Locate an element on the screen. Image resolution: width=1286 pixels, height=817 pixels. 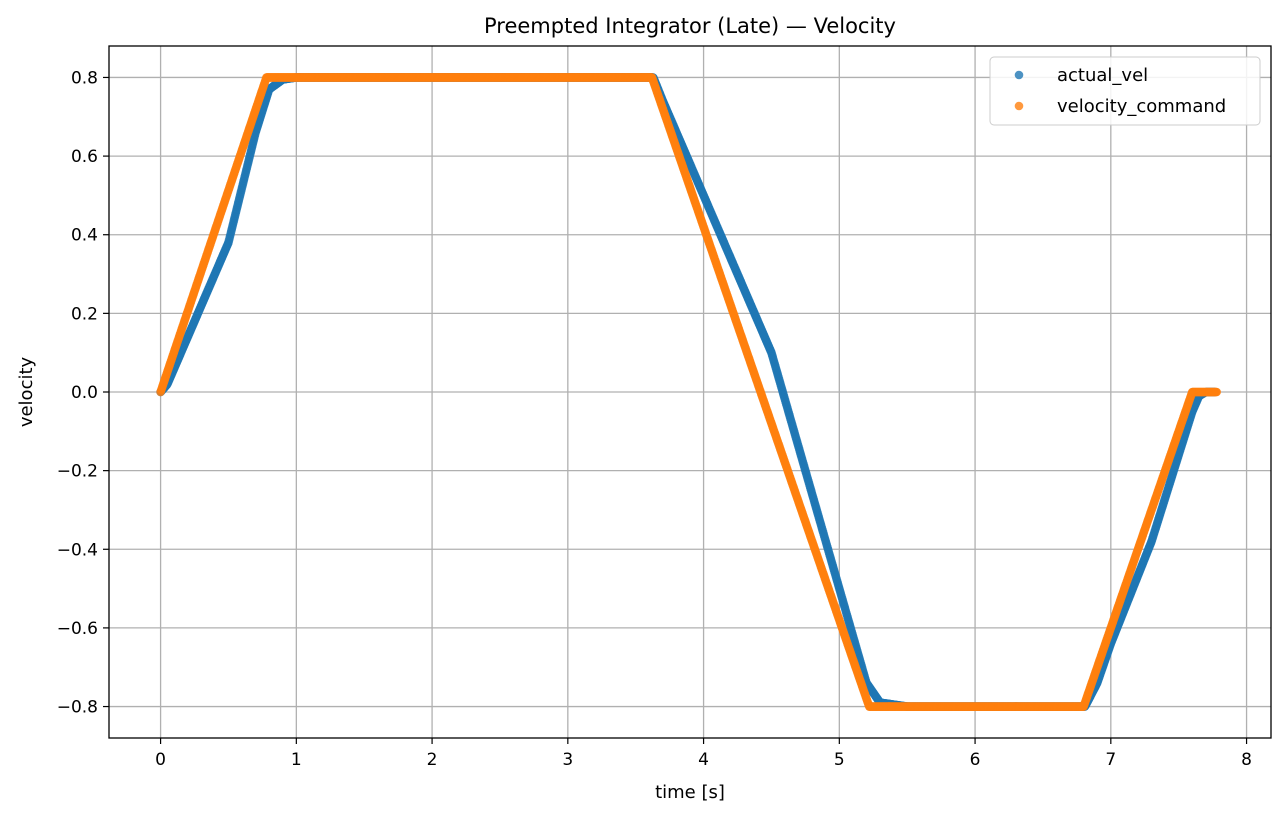
legend-marker-actual-vel is located at coordinates (1019, 75).